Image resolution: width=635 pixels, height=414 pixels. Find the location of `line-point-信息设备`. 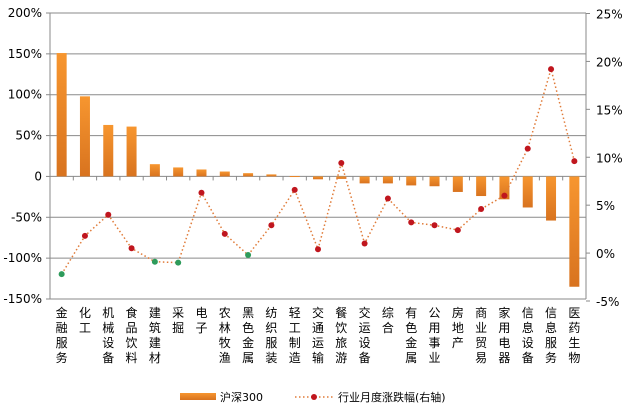

line-point-信息设备 is located at coordinates (527, 148).